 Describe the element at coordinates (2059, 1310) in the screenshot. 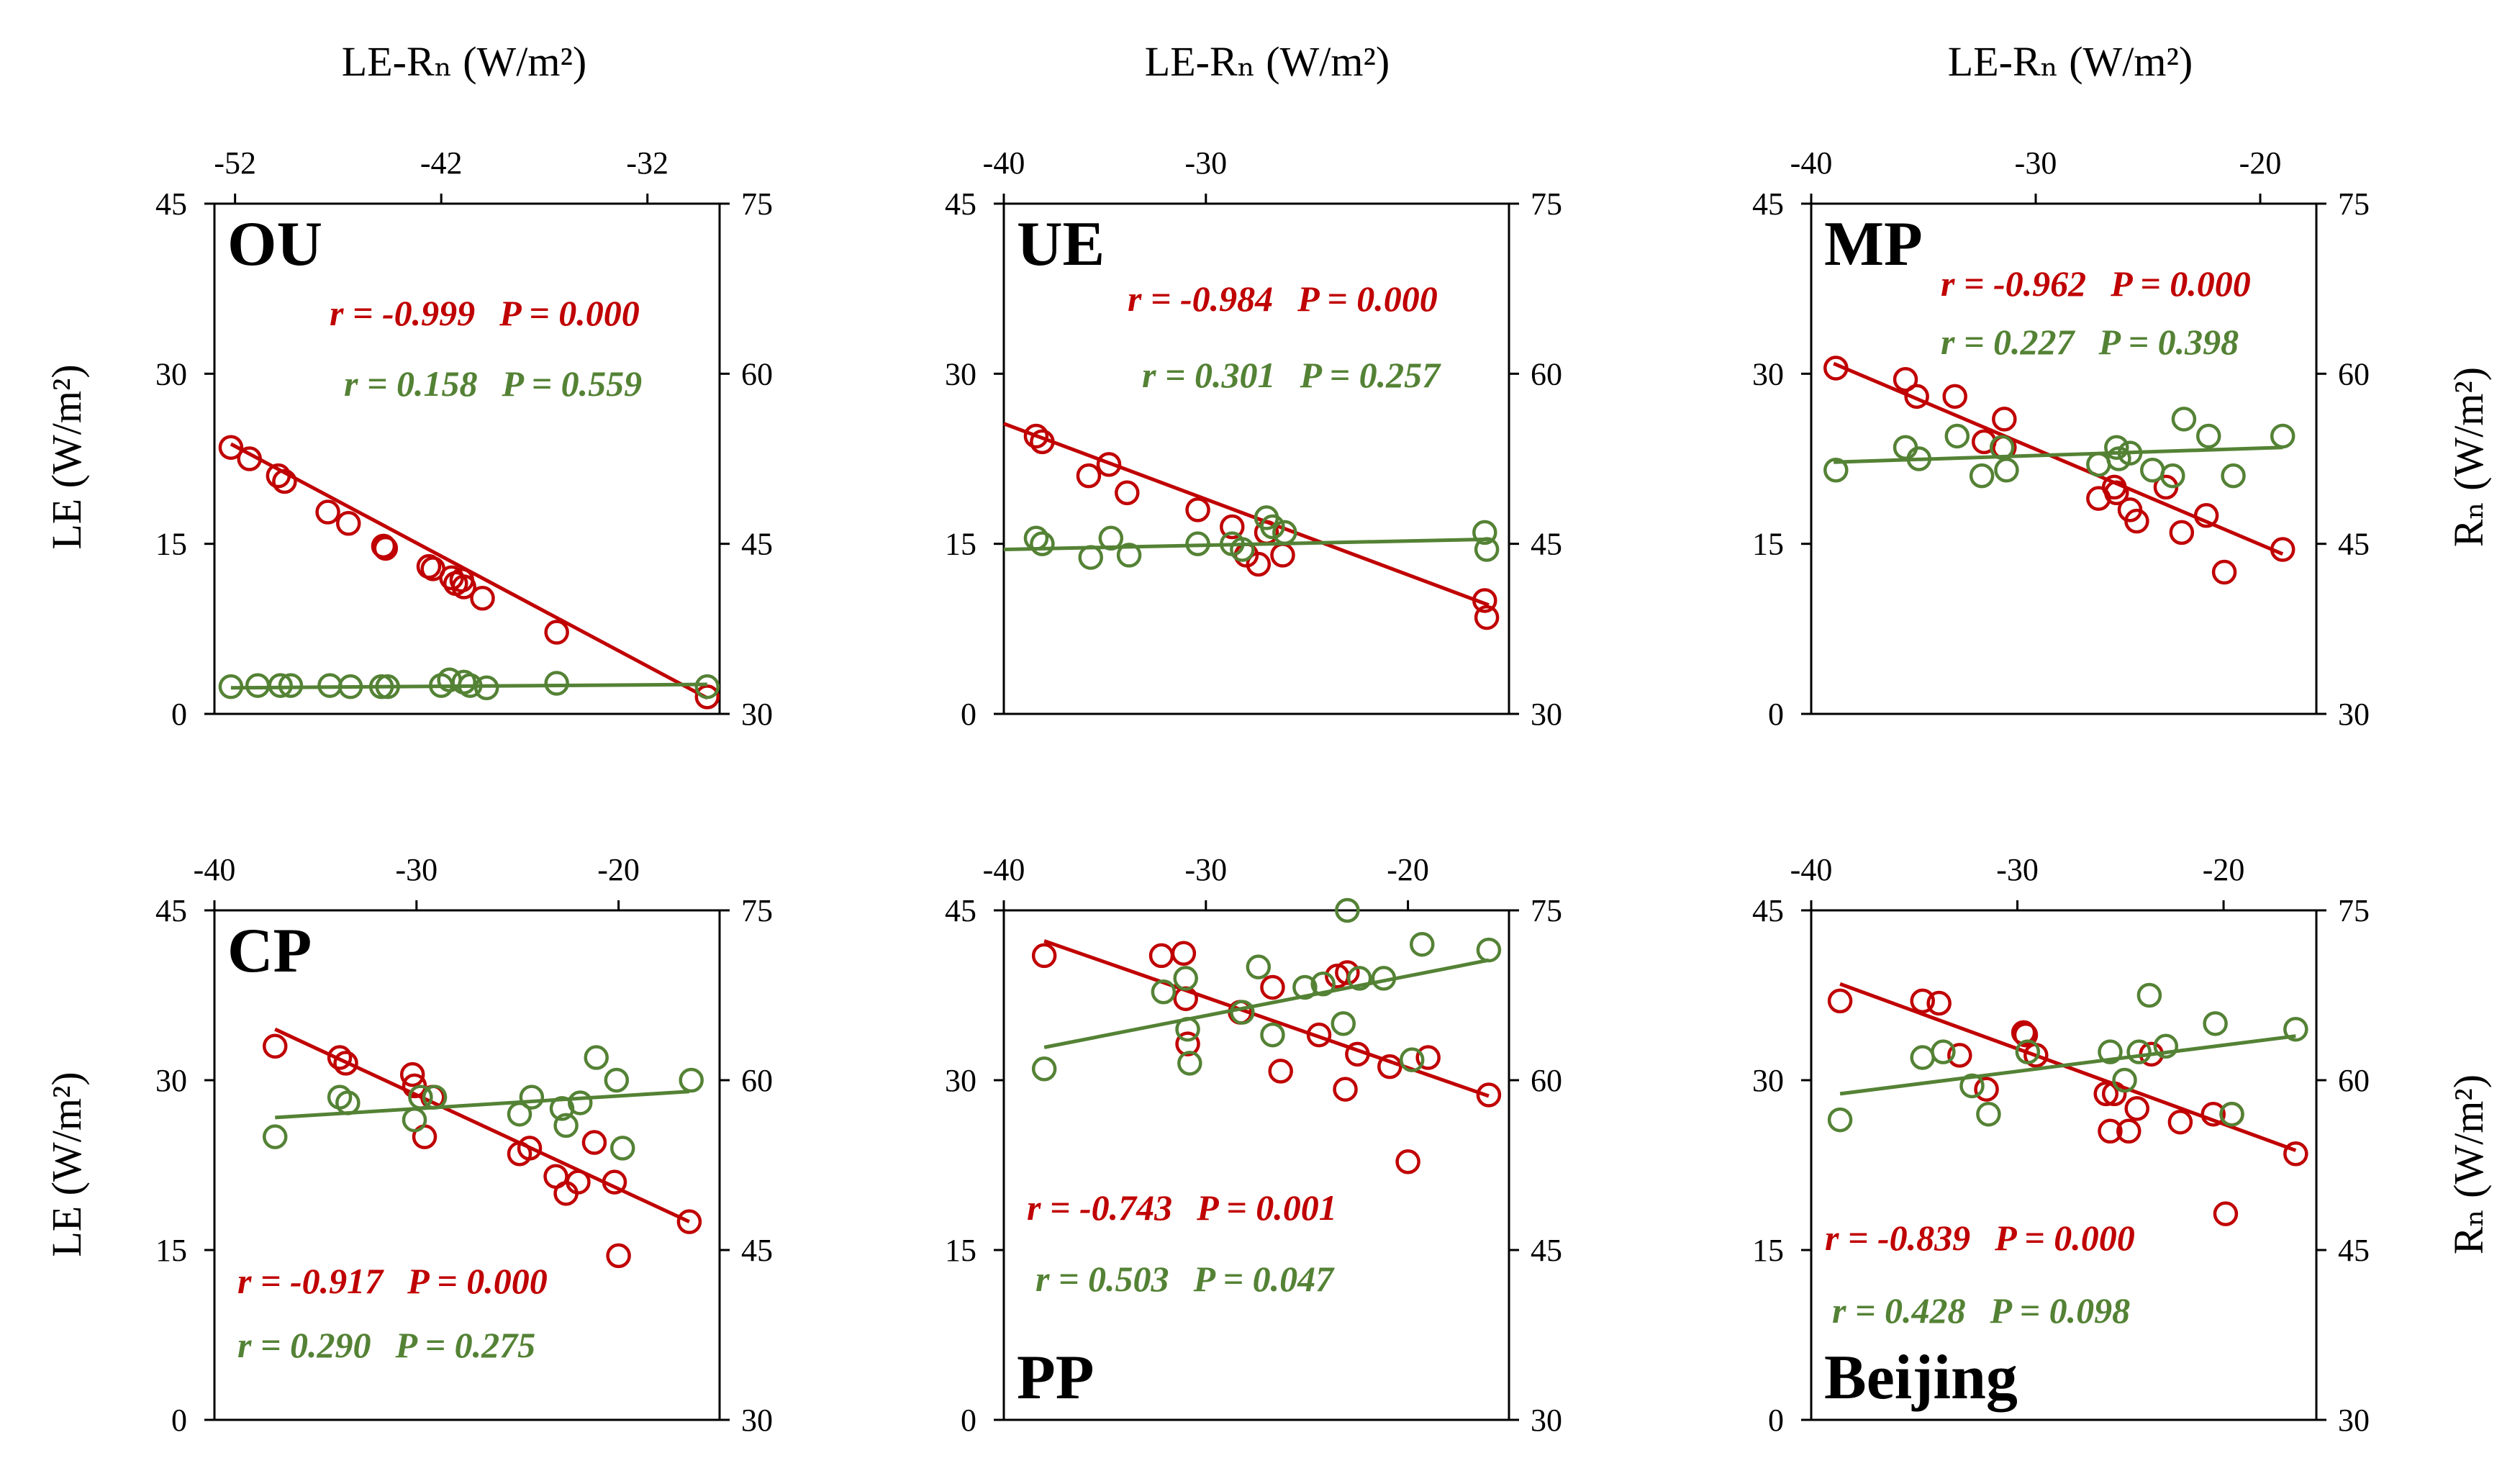

I see `p-value: P = 0.098` at that location.